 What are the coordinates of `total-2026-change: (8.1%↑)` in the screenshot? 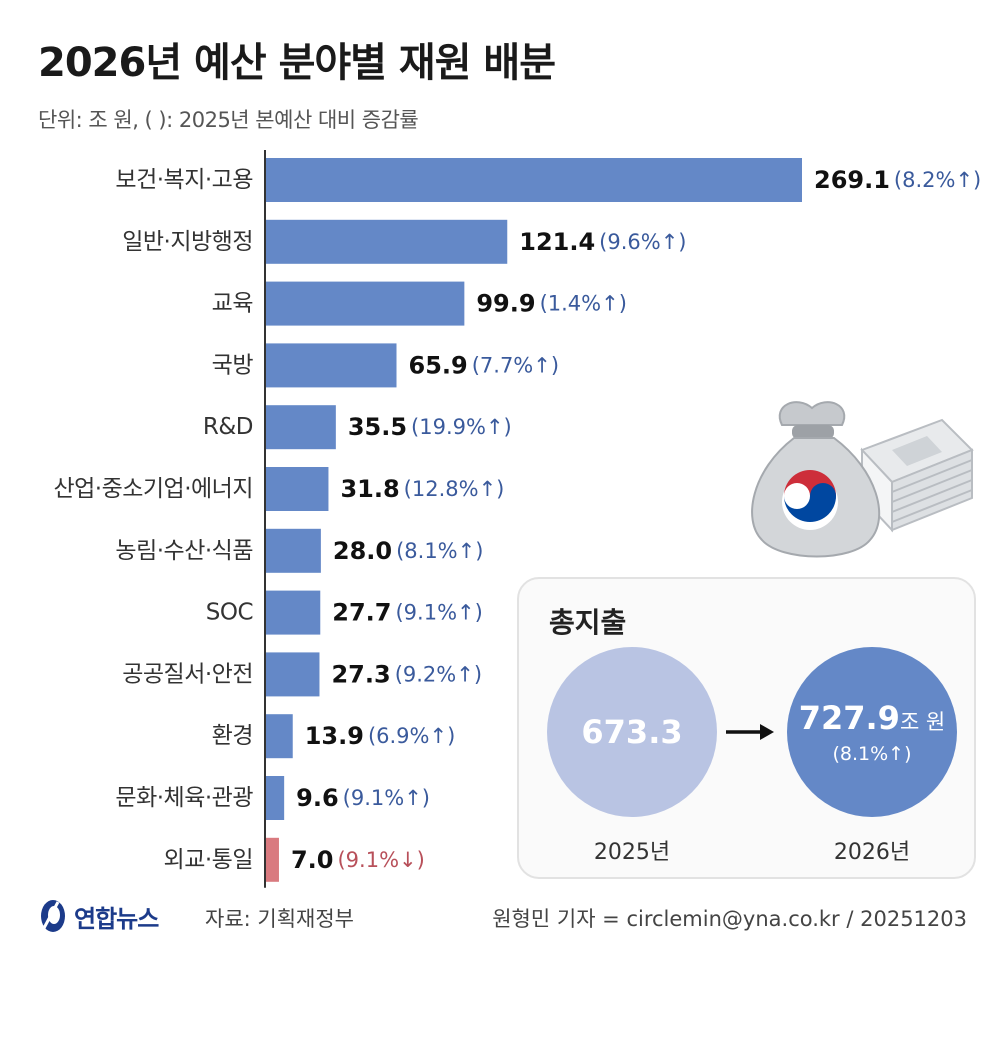 It's located at (872, 754).